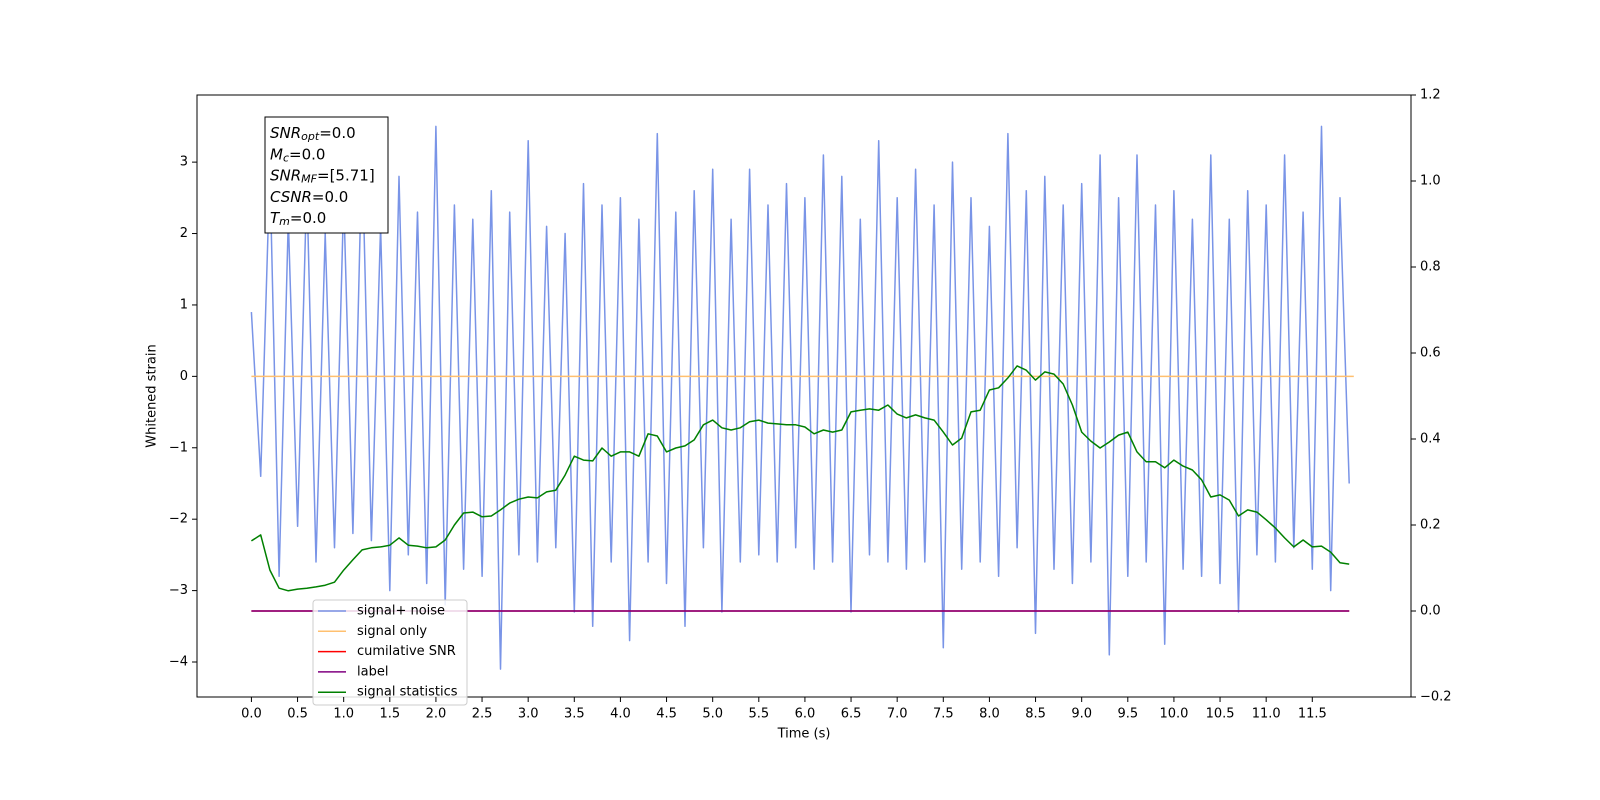 The width and height of the screenshot is (1600, 800). What do you see at coordinates (1430, 267) in the screenshot?
I see `y2-tick-label: 0.8` at bounding box center [1430, 267].